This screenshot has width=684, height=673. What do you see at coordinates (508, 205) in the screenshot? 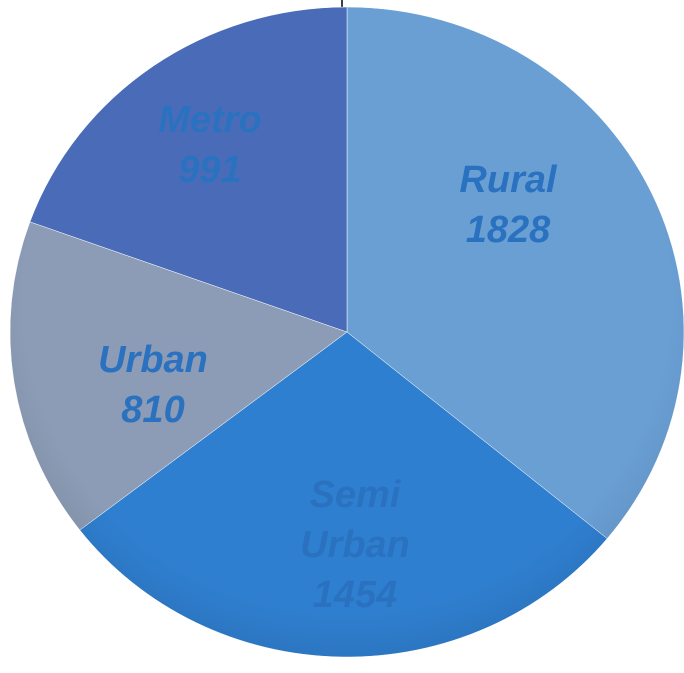
I see `slice-label: Rural 1828` at bounding box center [508, 205].